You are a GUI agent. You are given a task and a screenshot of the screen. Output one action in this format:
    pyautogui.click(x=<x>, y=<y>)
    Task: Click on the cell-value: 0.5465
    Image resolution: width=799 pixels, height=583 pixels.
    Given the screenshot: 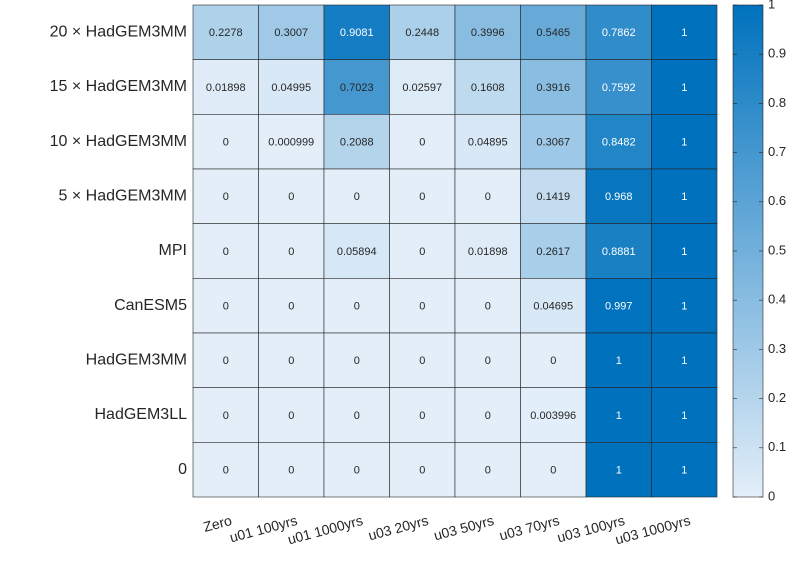 What is the action you would take?
    pyautogui.click(x=553, y=33)
    